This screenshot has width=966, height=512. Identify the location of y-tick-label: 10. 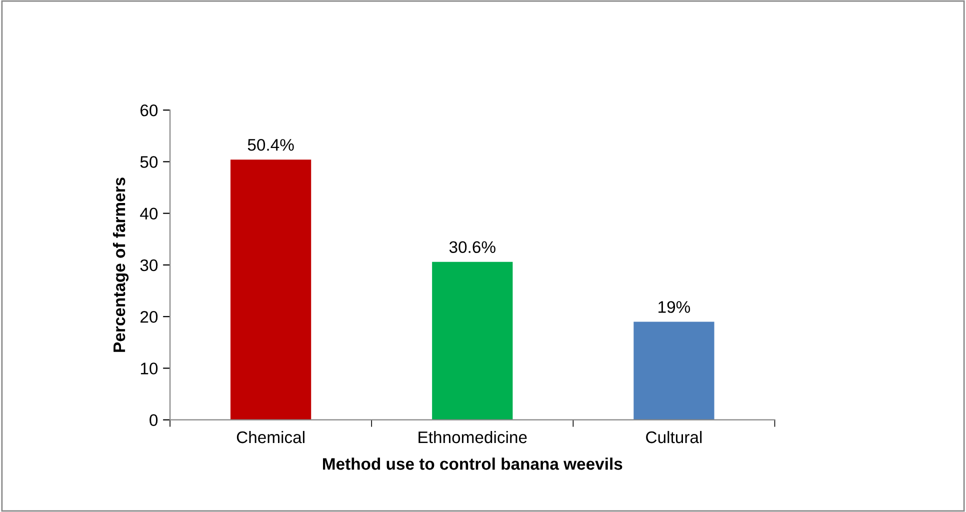
(149, 368).